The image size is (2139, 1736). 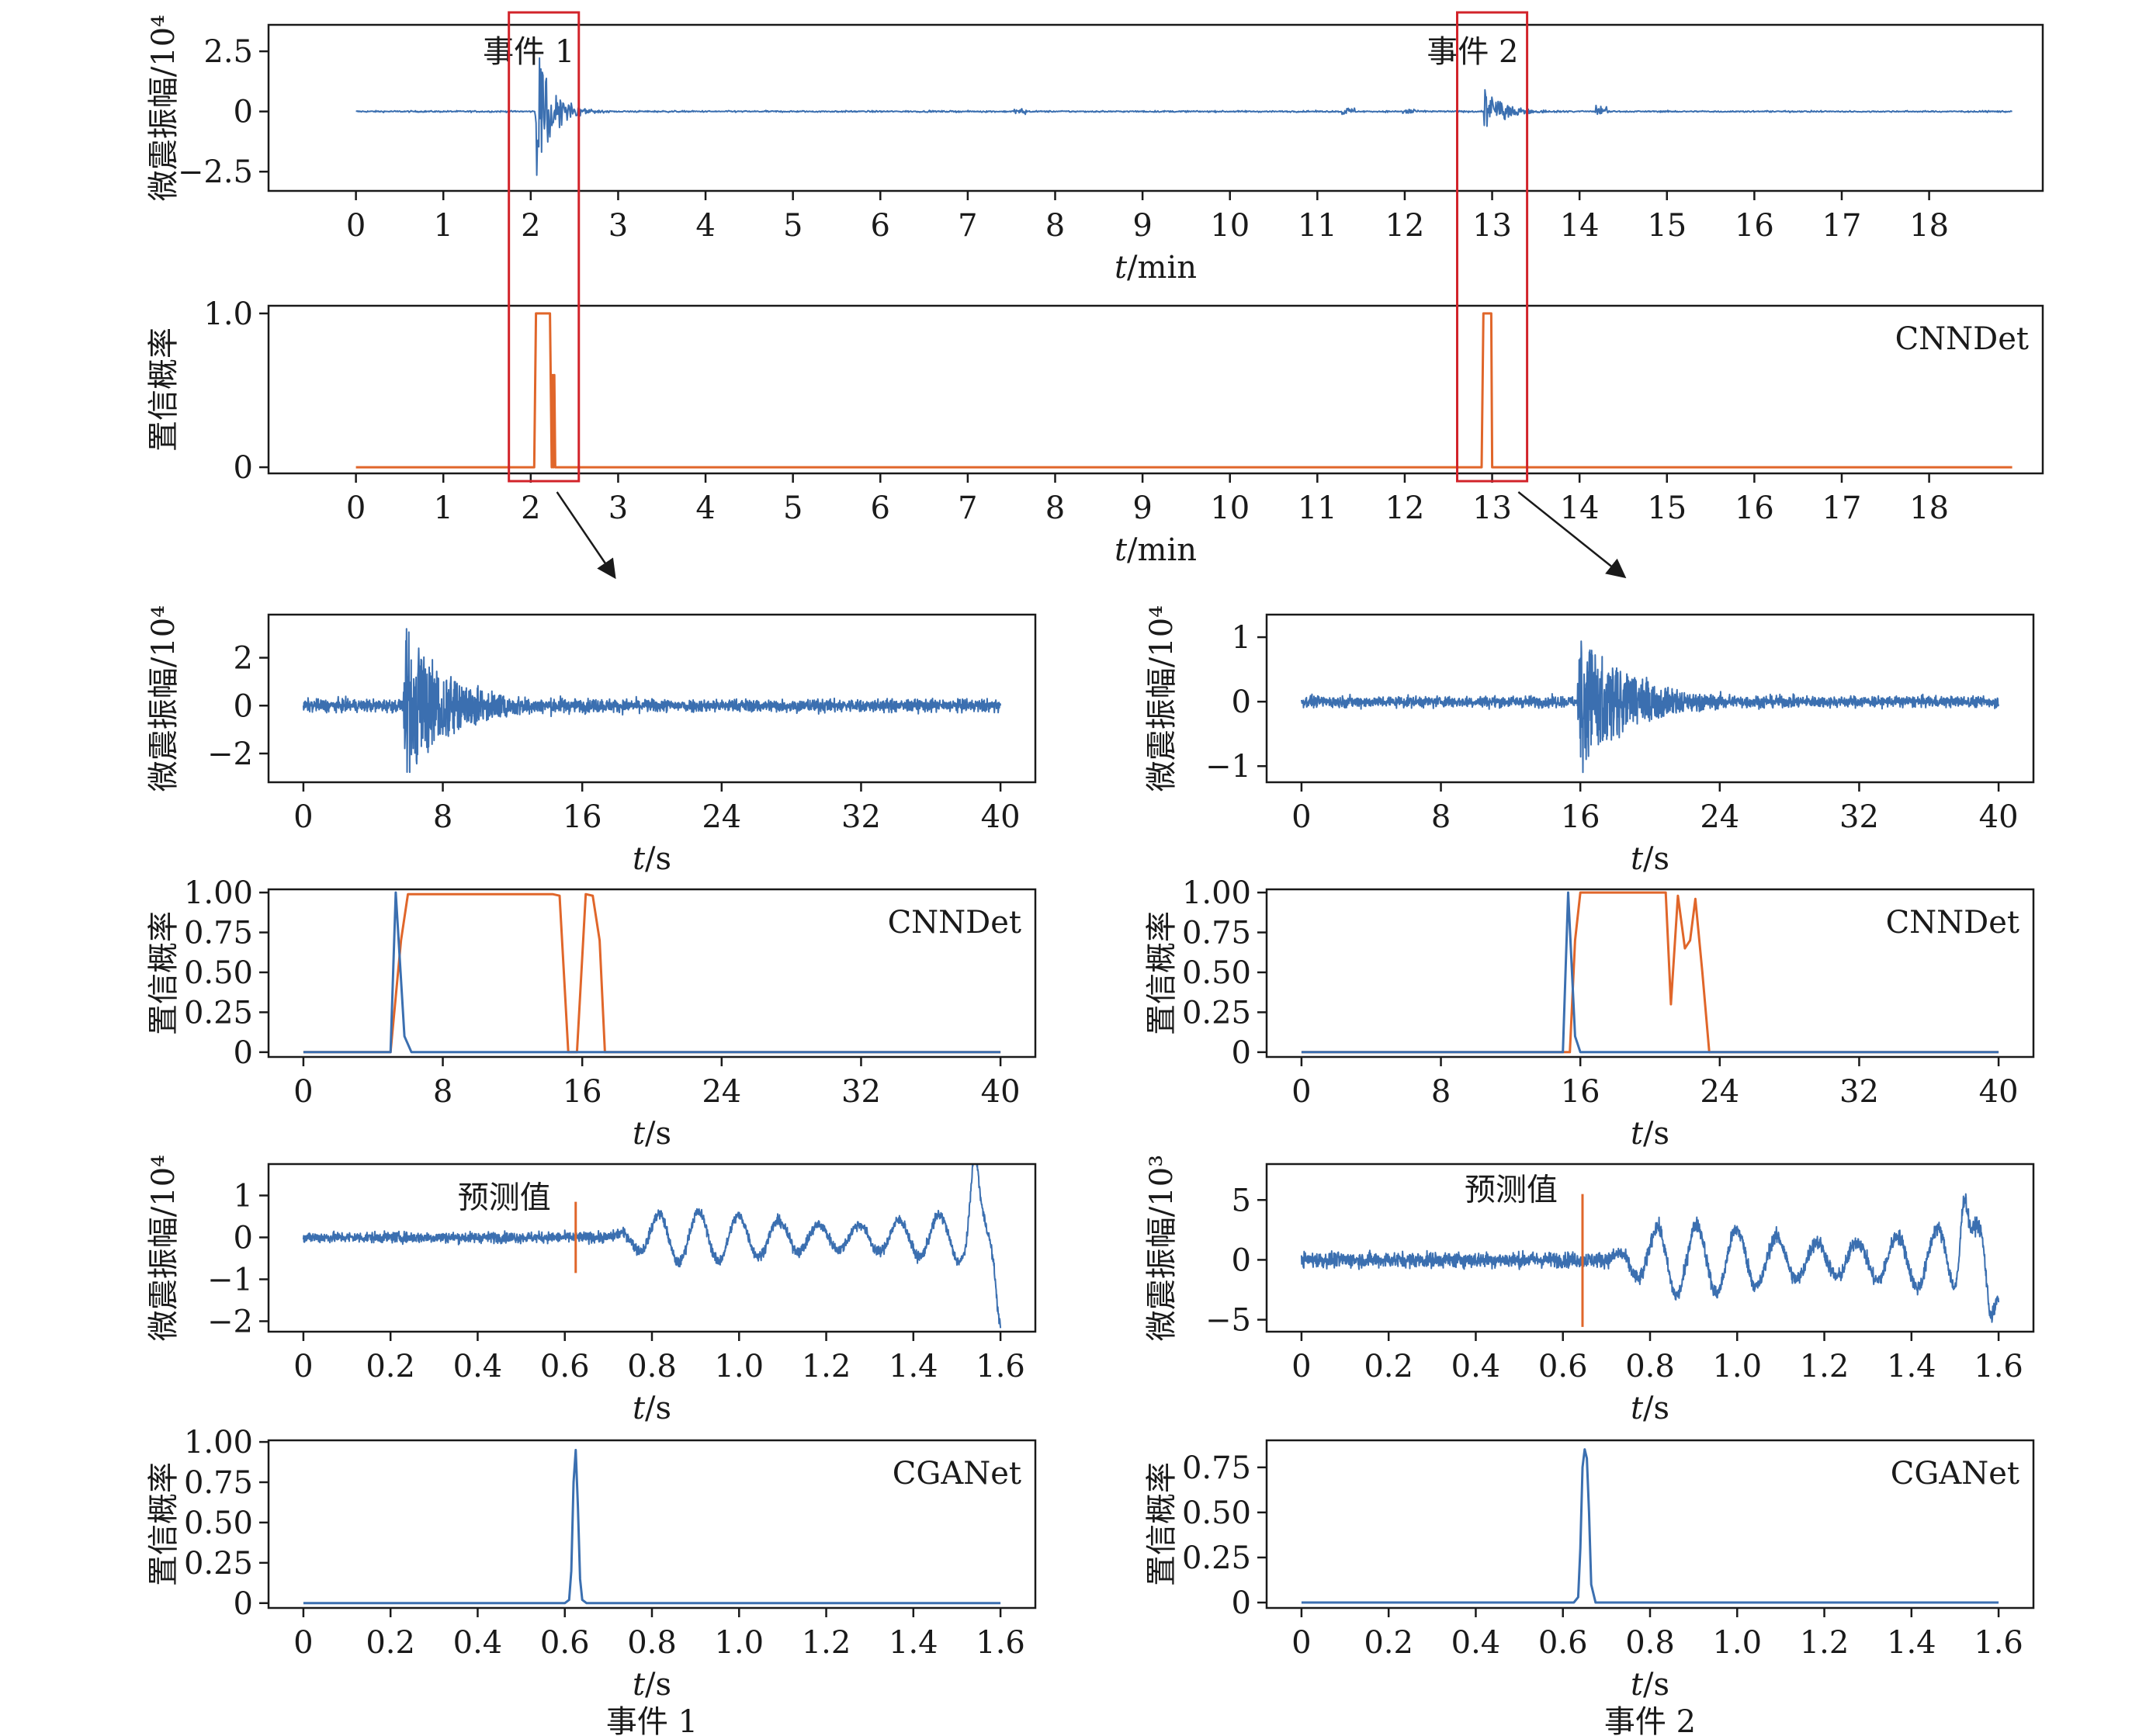 I want to click on x-tick-label: 5, so click(x=793, y=226).